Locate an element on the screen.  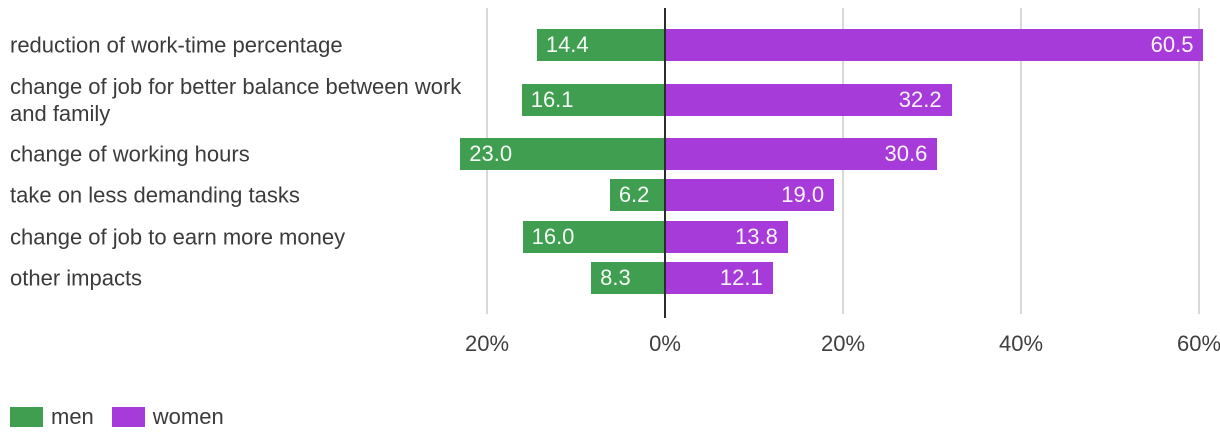
x-tick-label: 0% is located at coordinates (665, 343).